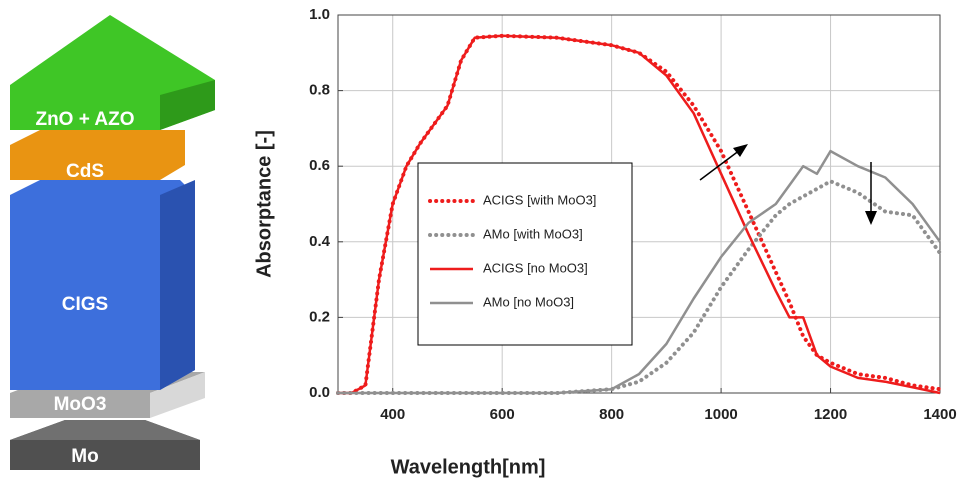 This screenshot has height=490, width=965. What do you see at coordinates (84, 456) in the screenshot?
I see `layer-label: Mo` at bounding box center [84, 456].